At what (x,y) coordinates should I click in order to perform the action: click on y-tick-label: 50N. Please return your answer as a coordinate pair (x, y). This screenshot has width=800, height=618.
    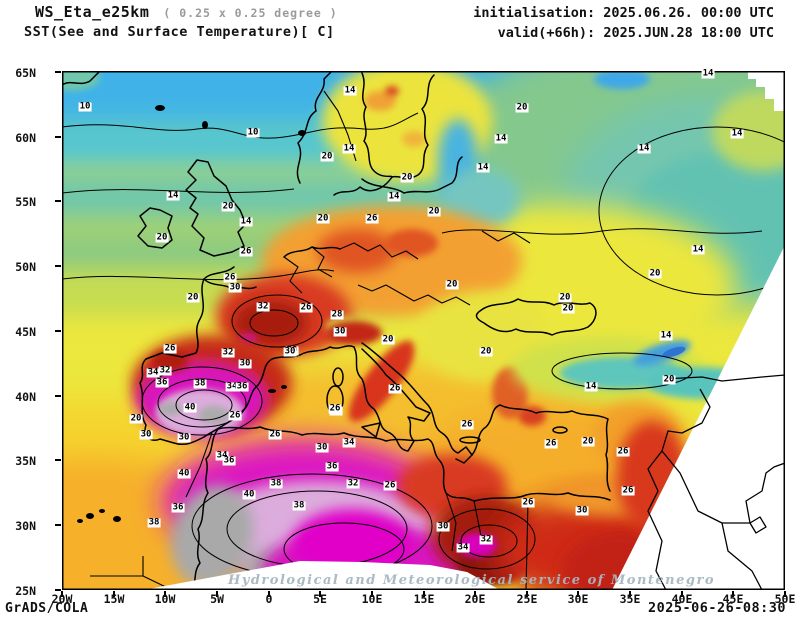
    Looking at the image, I should click on (25, 267).